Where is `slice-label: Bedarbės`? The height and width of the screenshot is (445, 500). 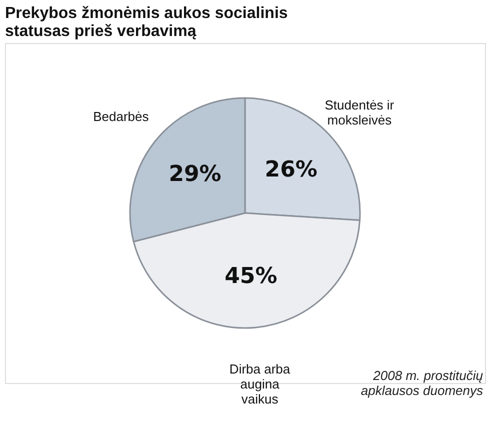 slice-label: Bedarbės is located at coordinates (121, 116).